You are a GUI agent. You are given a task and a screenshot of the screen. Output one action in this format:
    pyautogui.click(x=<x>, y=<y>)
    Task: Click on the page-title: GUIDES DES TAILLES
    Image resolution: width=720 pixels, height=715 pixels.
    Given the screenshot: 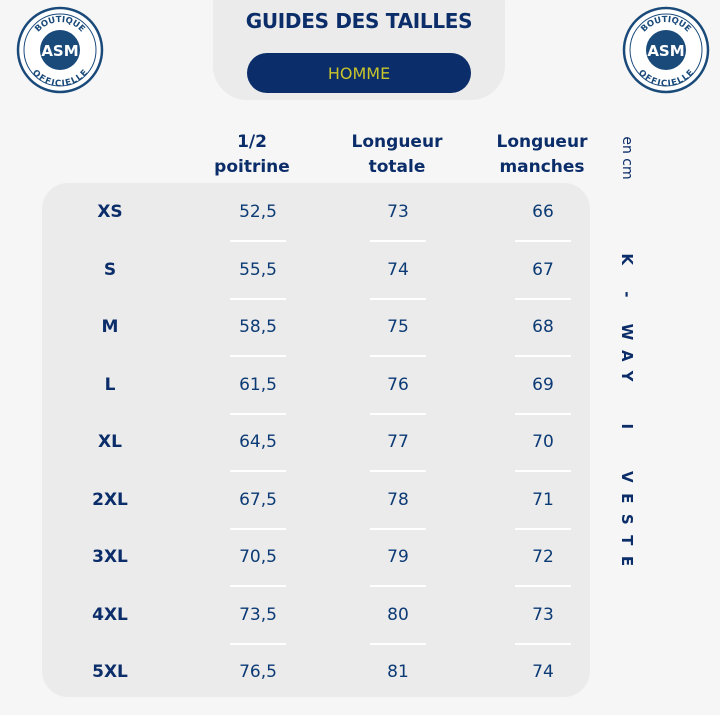 What is the action you would take?
    pyautogui.click(x=359, y=21)
    